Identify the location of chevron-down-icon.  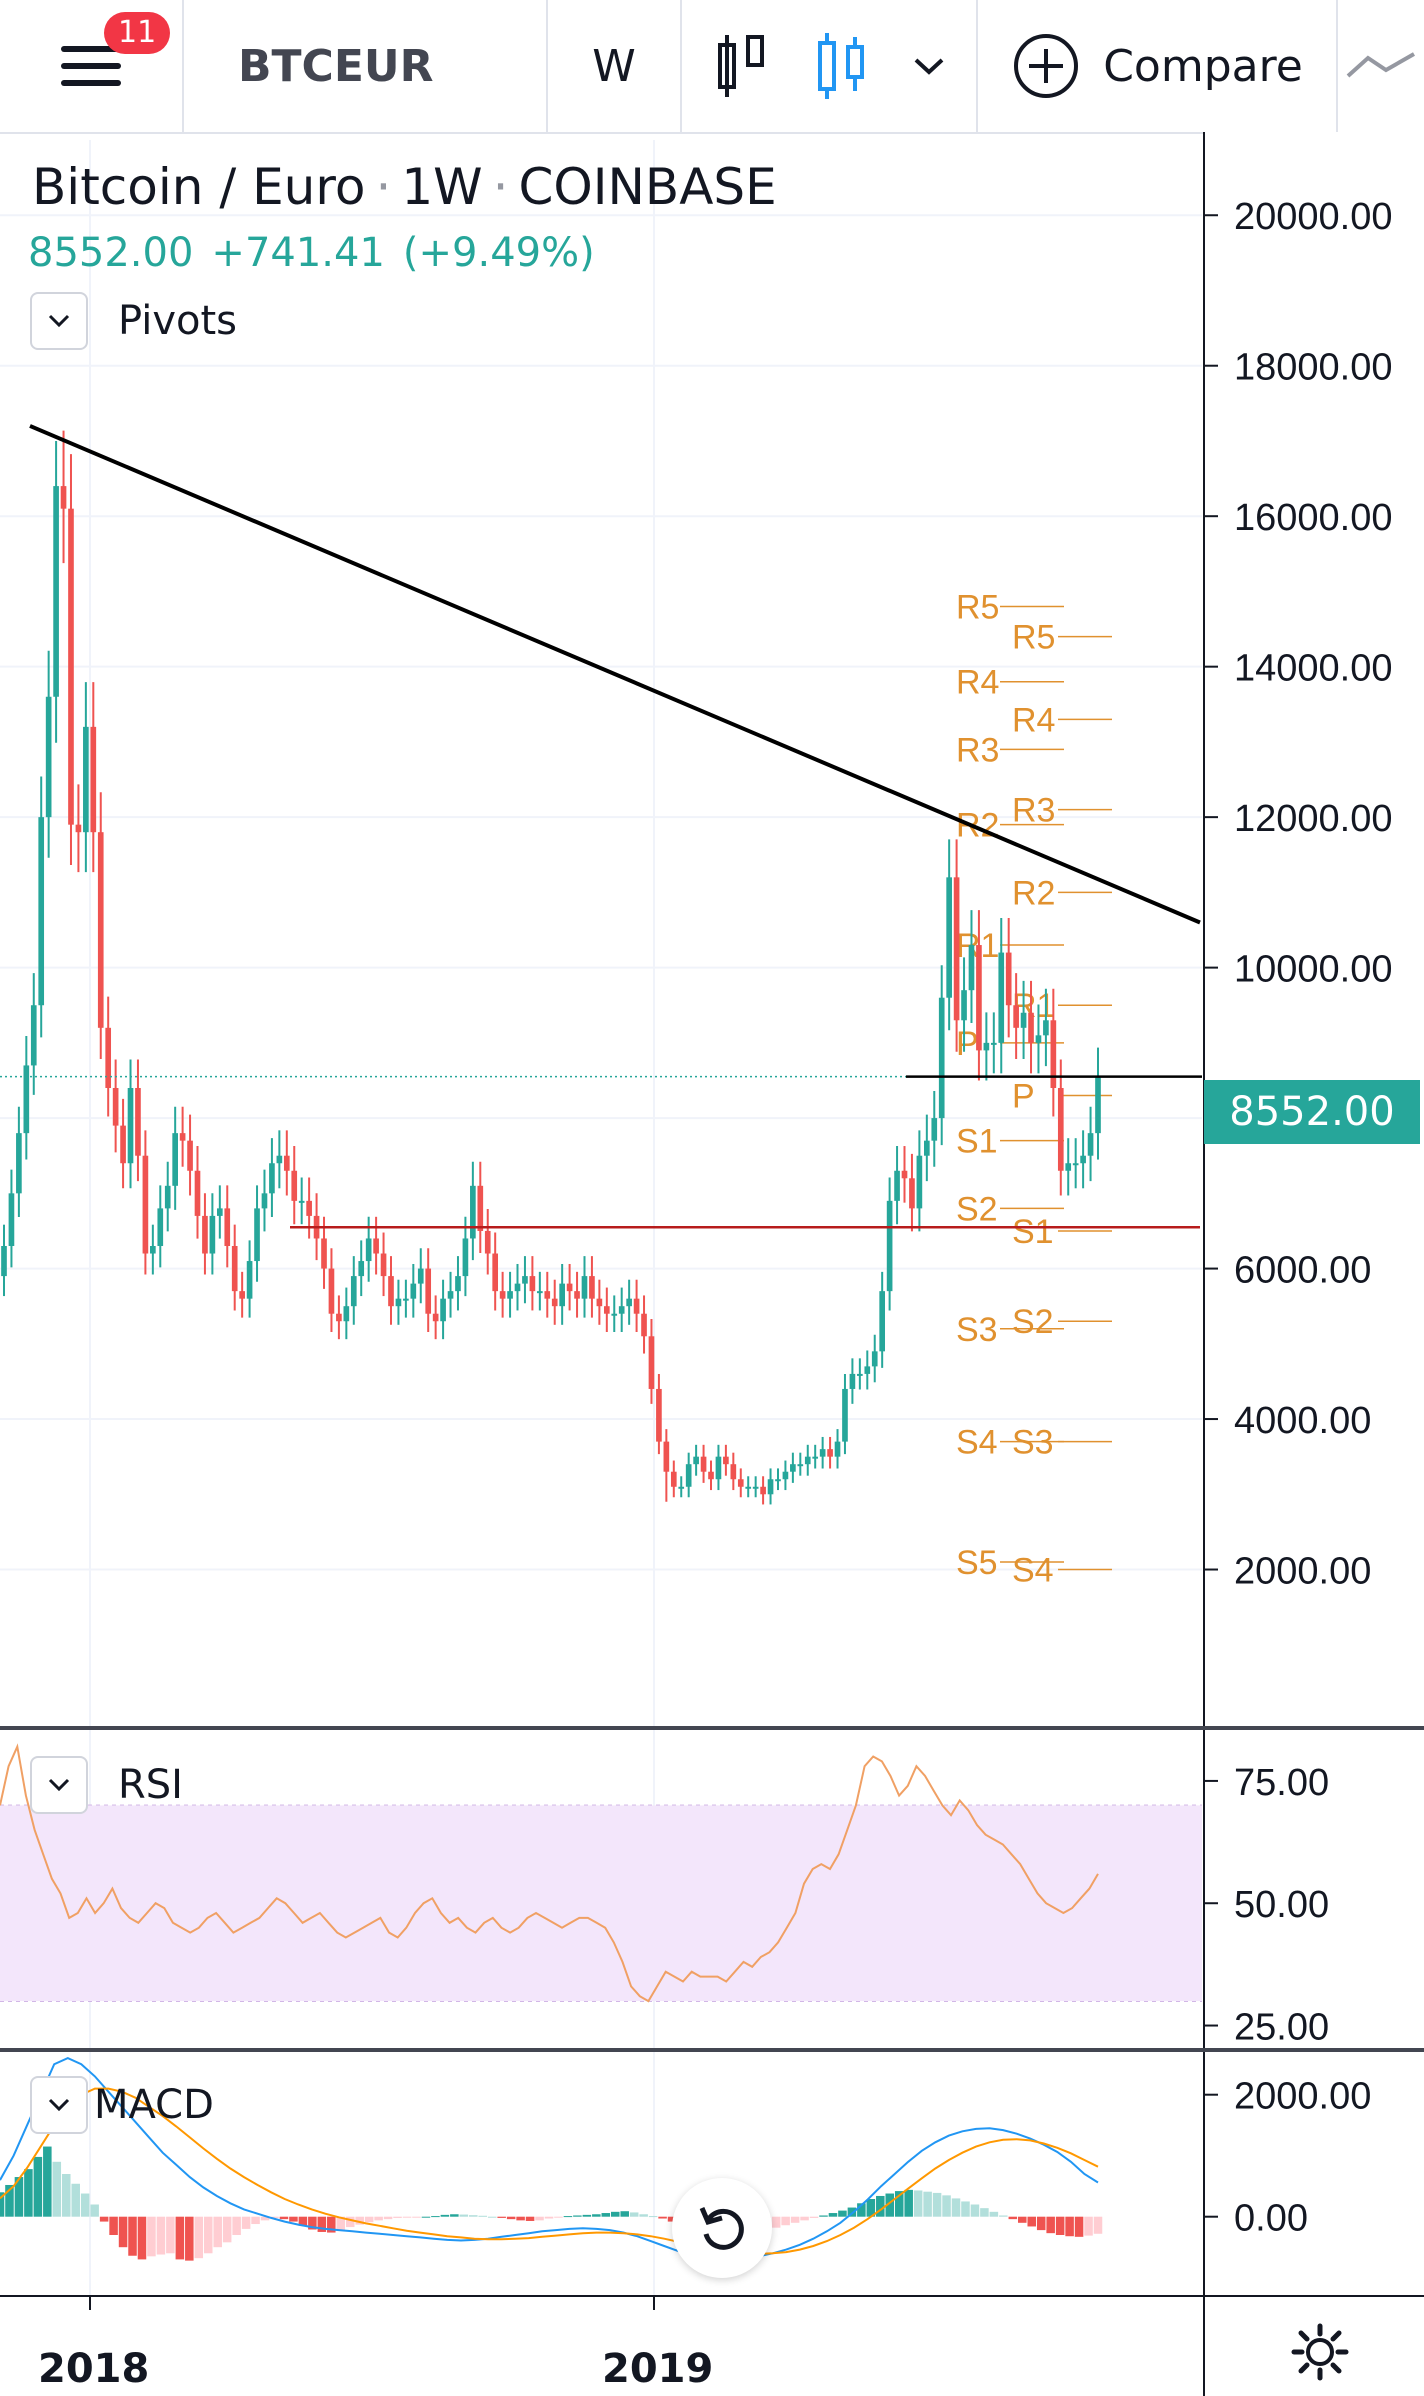
(59, 321).